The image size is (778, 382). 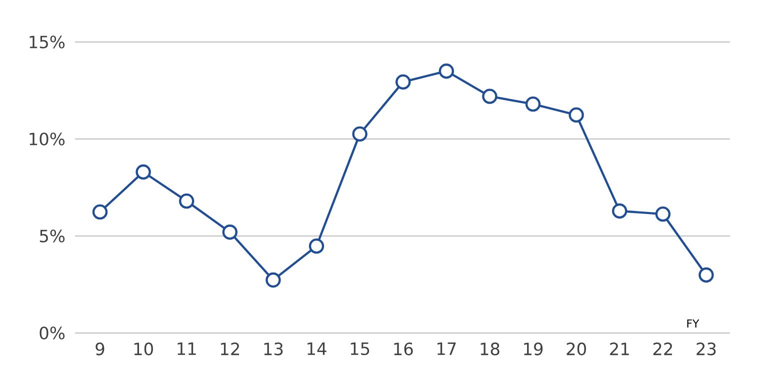 What do you see at coordinates (187, 348) in the screenshot?
I see `x-tick-label: 11` at bounding box center [187, 348].